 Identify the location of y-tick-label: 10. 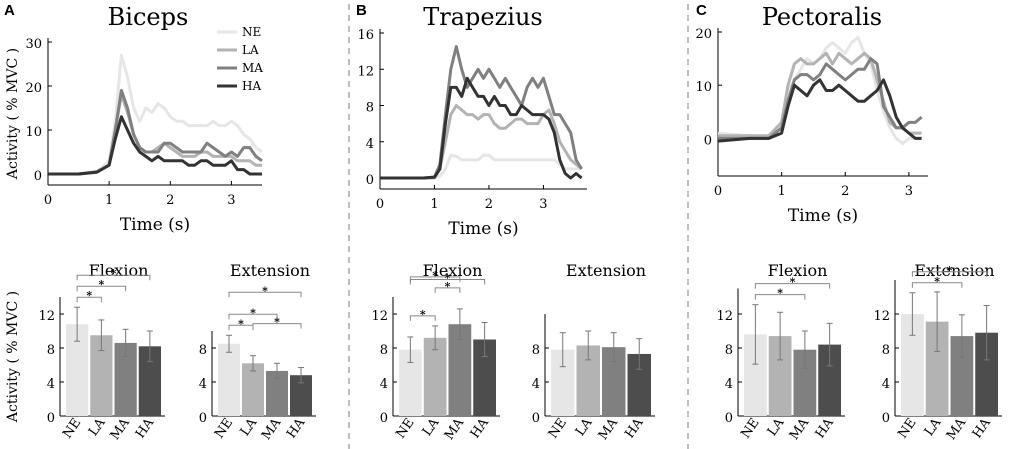
(33, 132).